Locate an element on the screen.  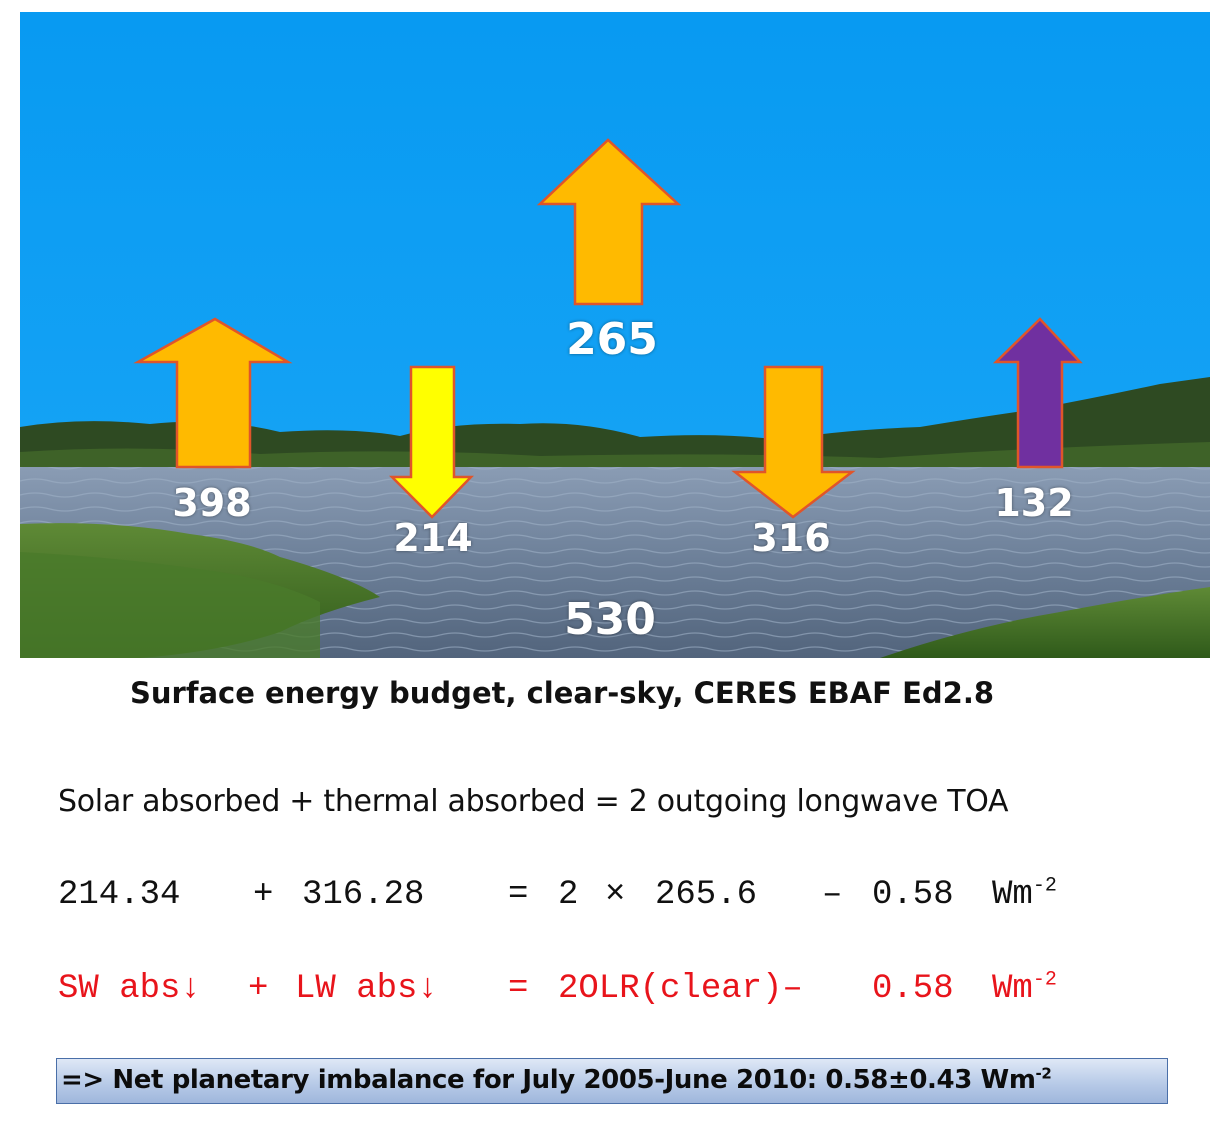
solar-absorbed-arrow is located at coordinates (431, 442).